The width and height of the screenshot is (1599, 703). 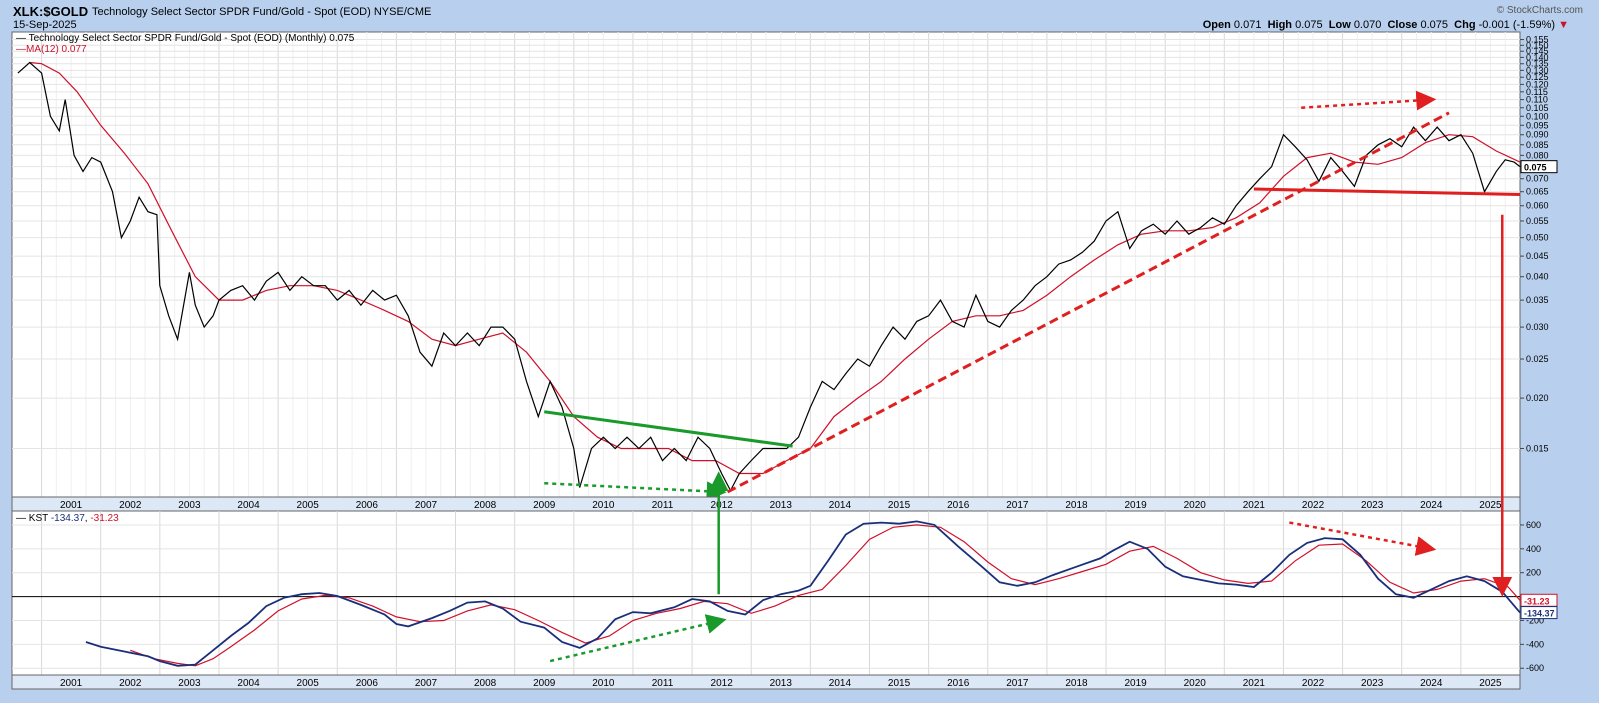 I want to click on kst-y-axis: -600 -400 -200 200 400 600 -31.23 -134.37, so click(x=1539, y=596).